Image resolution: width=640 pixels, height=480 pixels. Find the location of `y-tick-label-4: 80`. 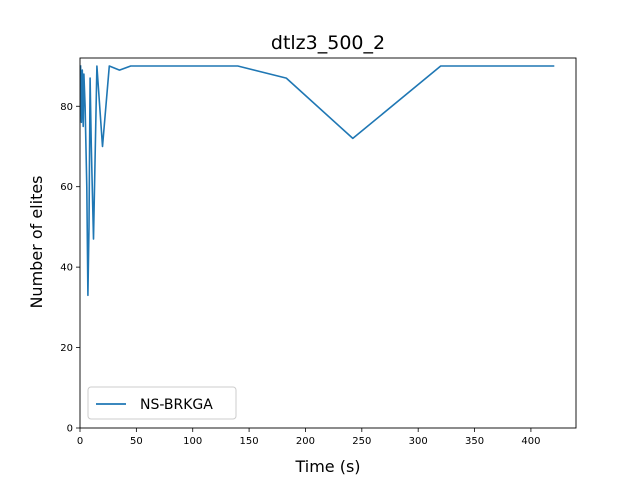

y-tick-label-4: 80 is located at coordinates (66, 107).